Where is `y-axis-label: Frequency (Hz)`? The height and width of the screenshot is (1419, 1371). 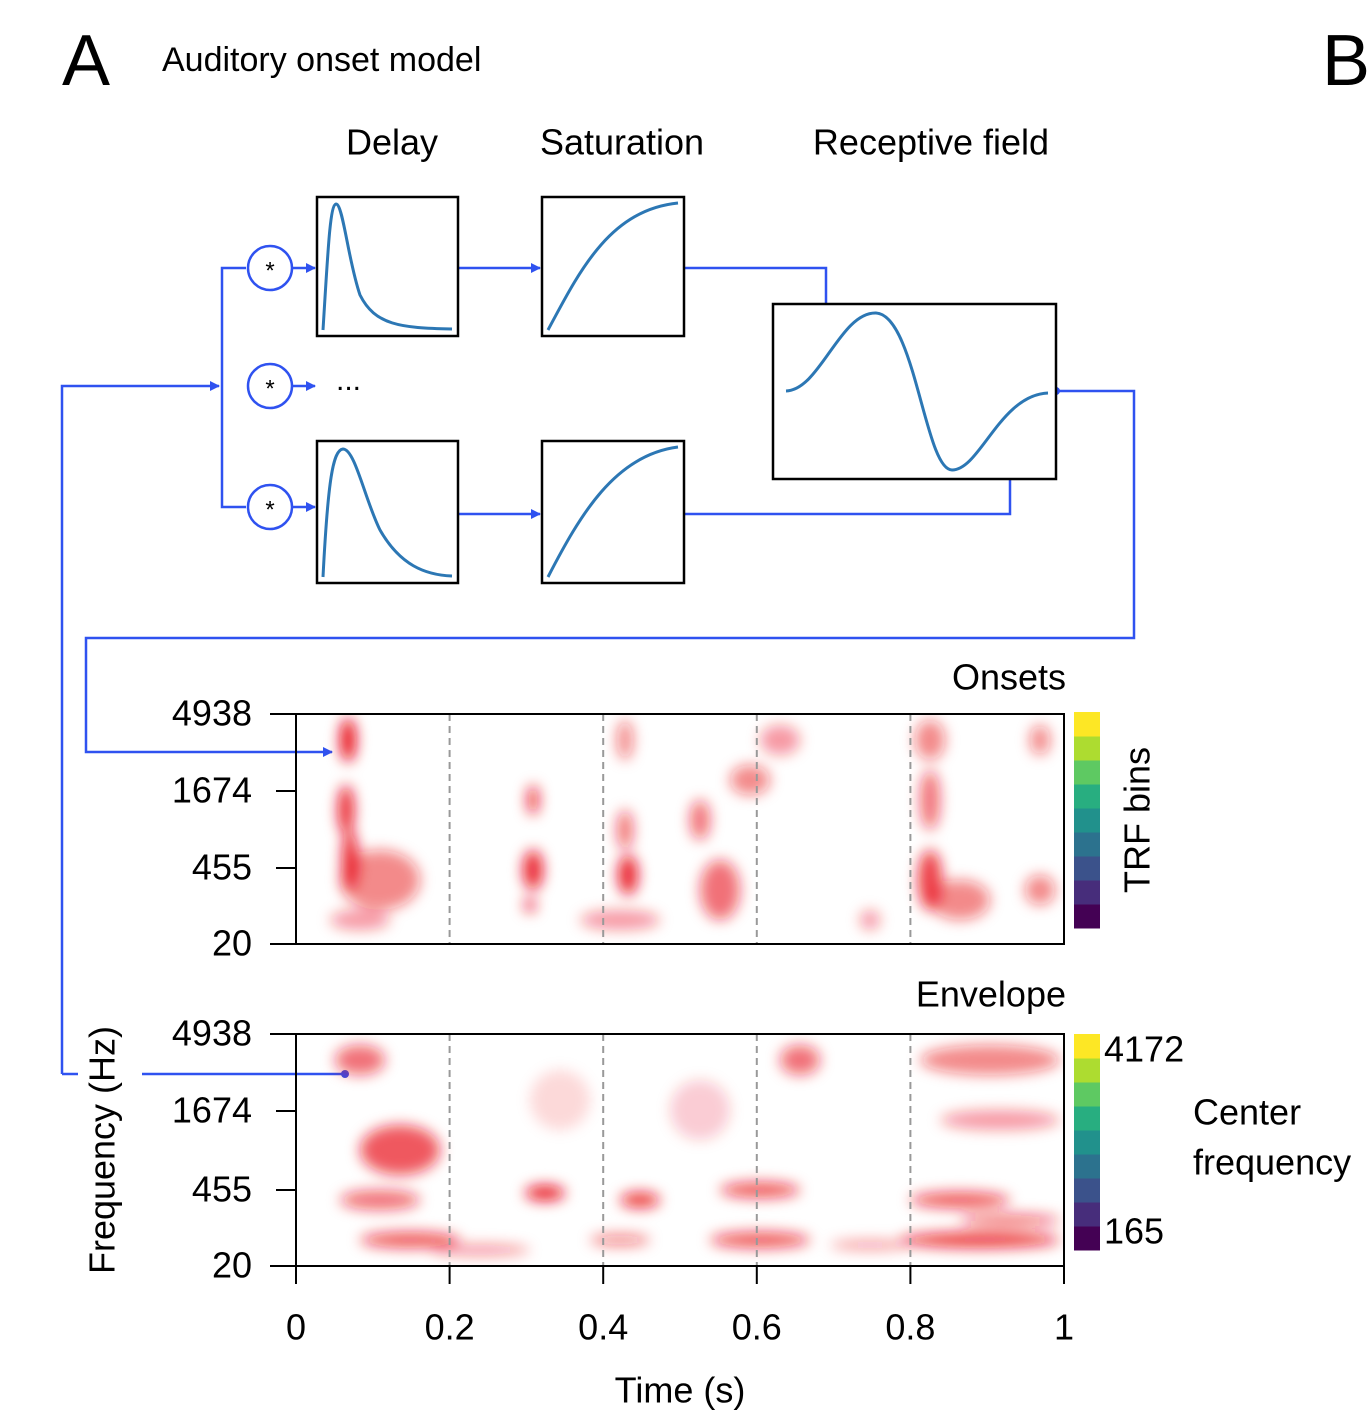 y-axis-label: Frequency (Hz) is located at coordinates (102, 1150).